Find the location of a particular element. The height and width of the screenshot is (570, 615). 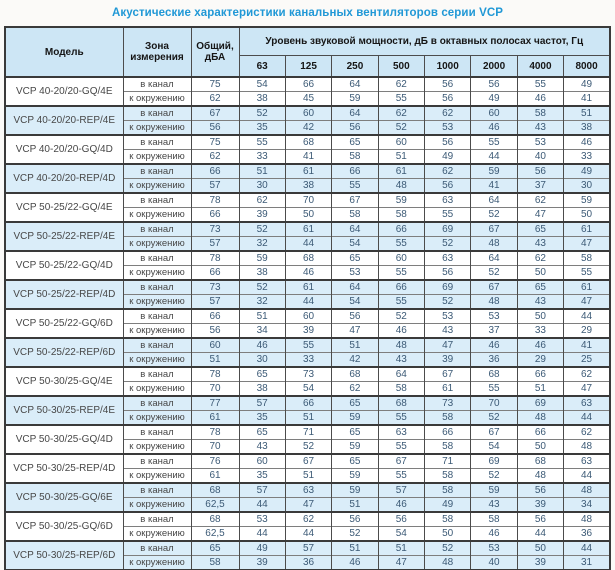

band-cell: 53 is located at coordinates (447, 316).